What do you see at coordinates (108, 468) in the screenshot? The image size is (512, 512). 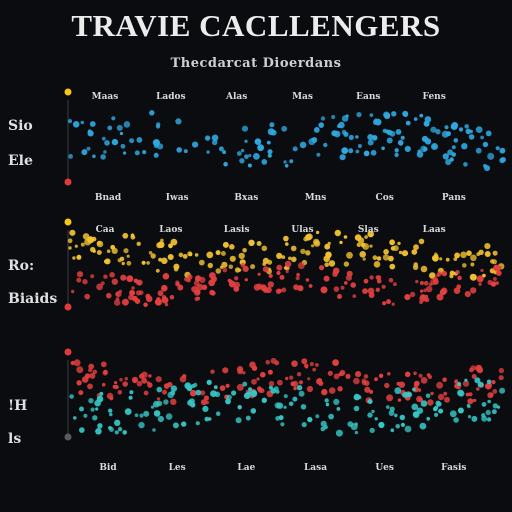 I see `x-tick-label-bottom: Bid` at bounding box center [108, 468].